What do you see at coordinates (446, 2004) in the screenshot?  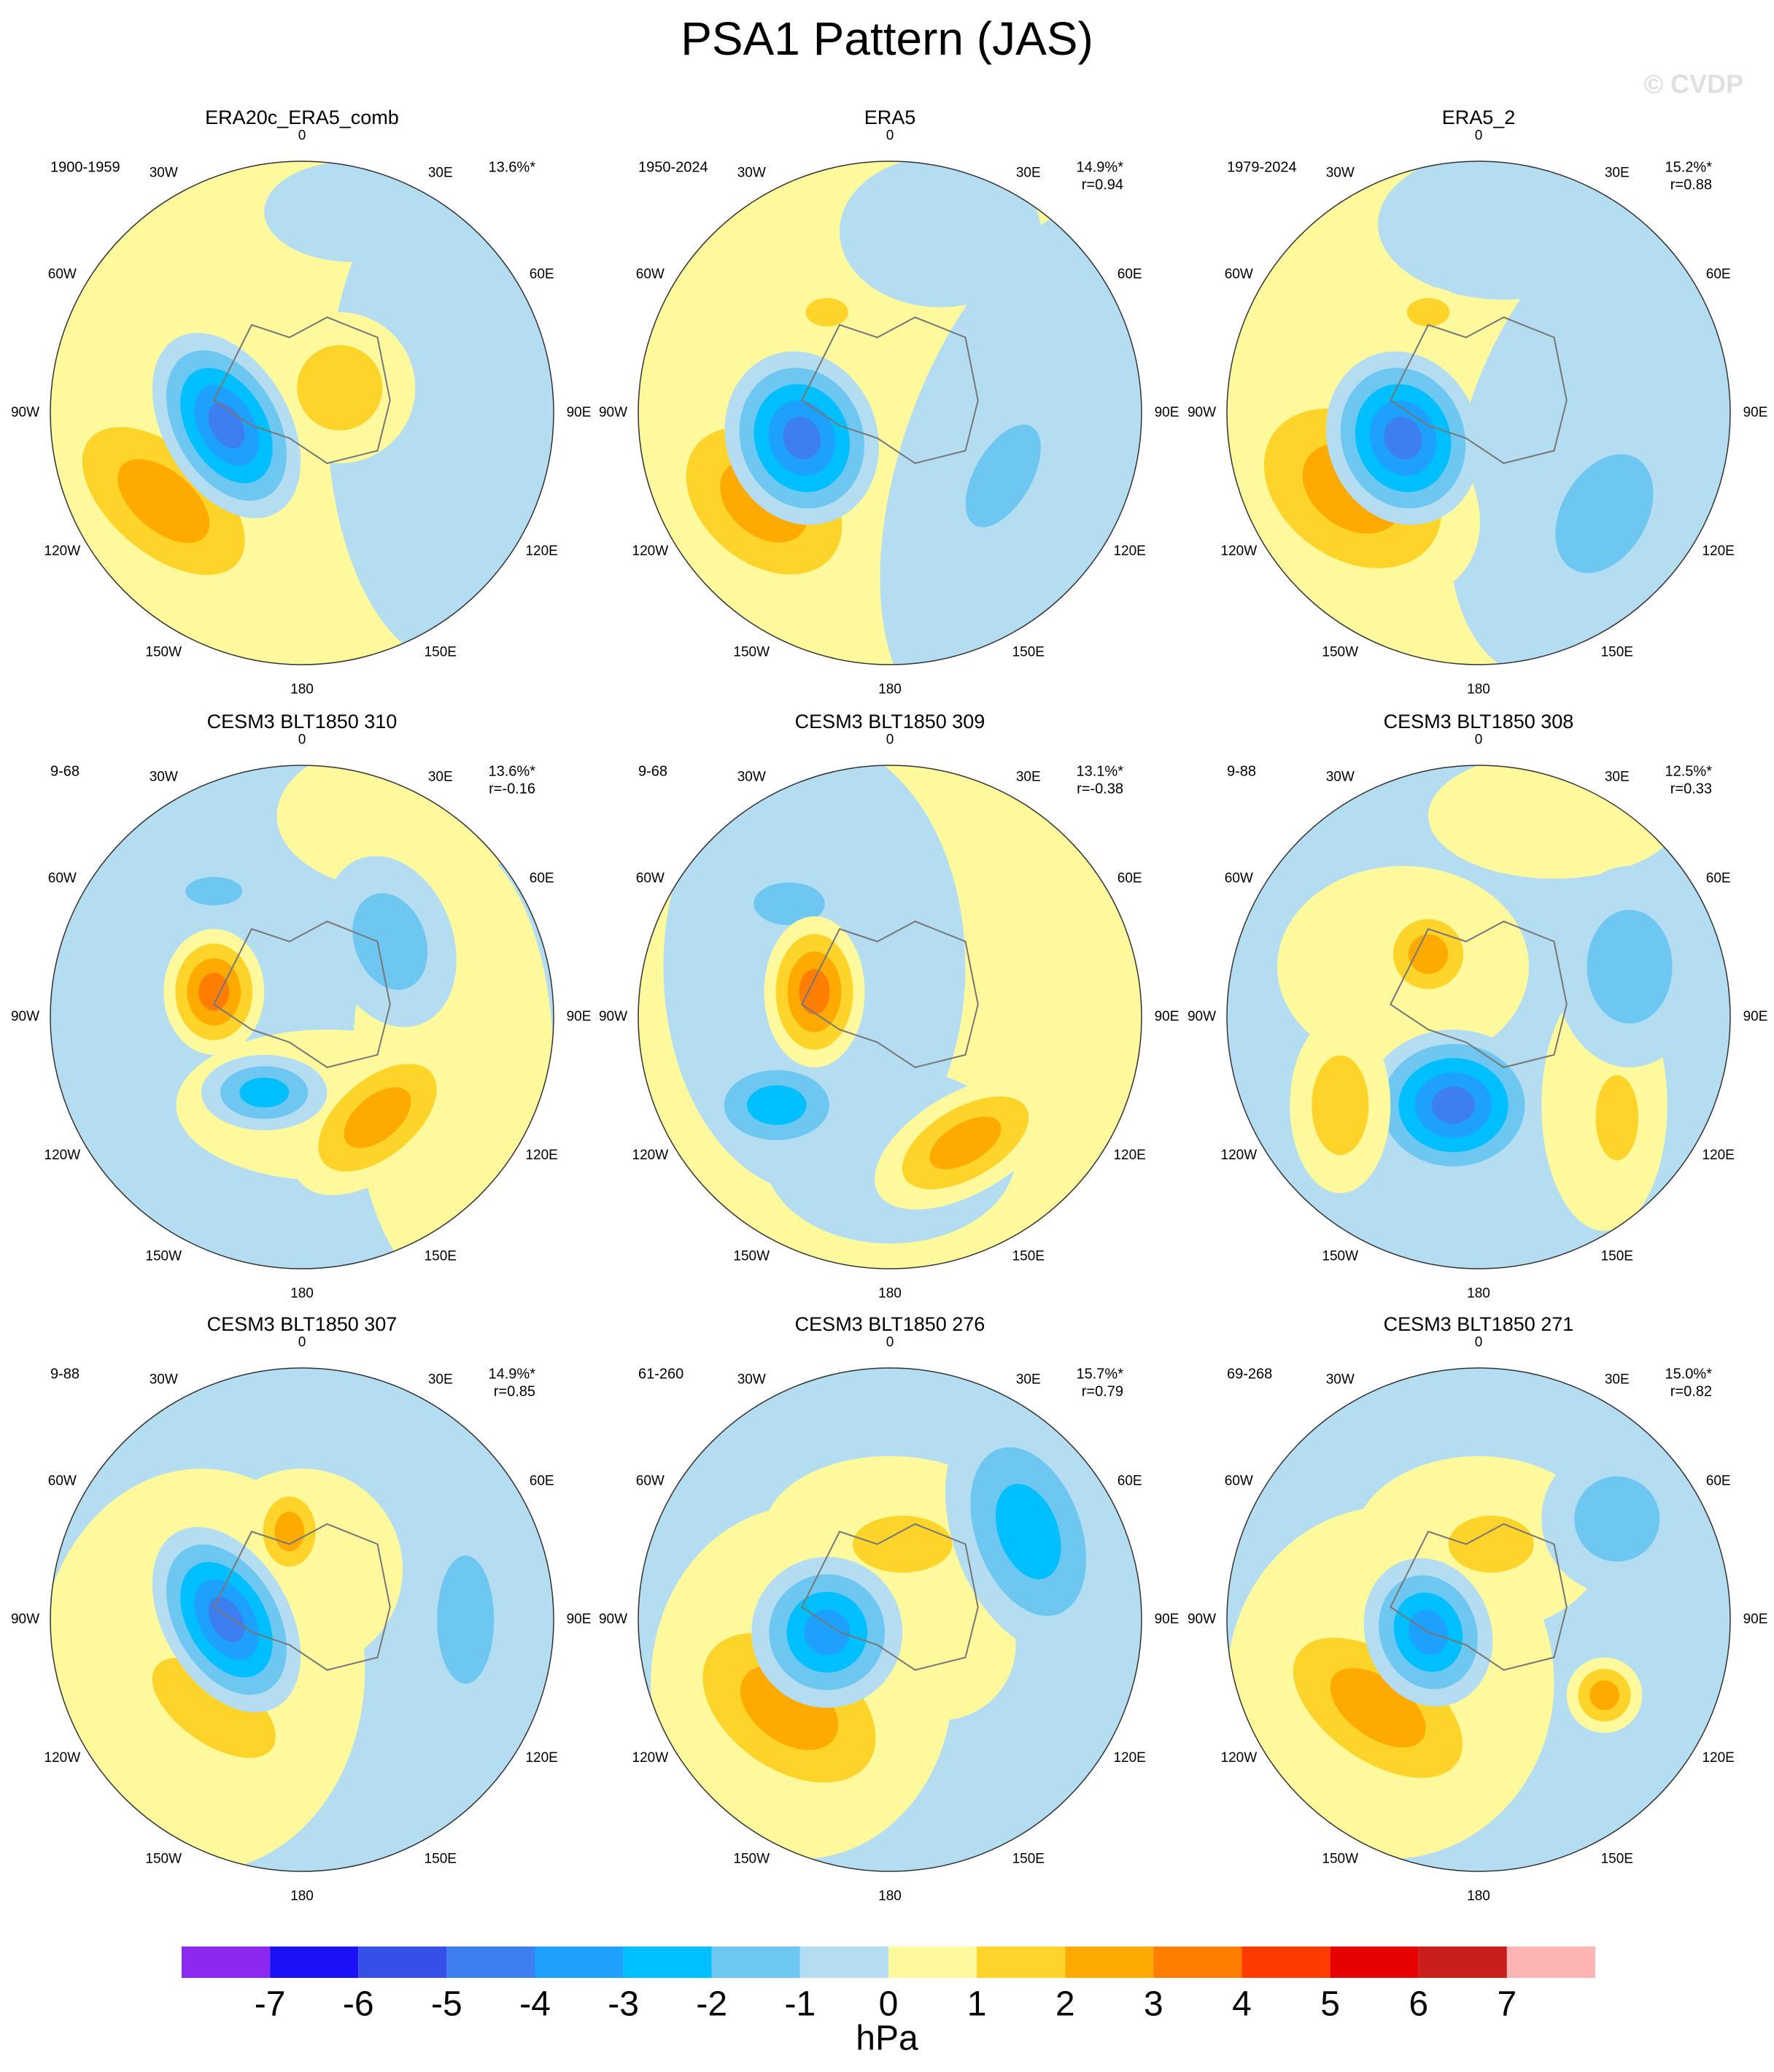 I see `colorbar-label: -5` at bounding box center [446, 2004].